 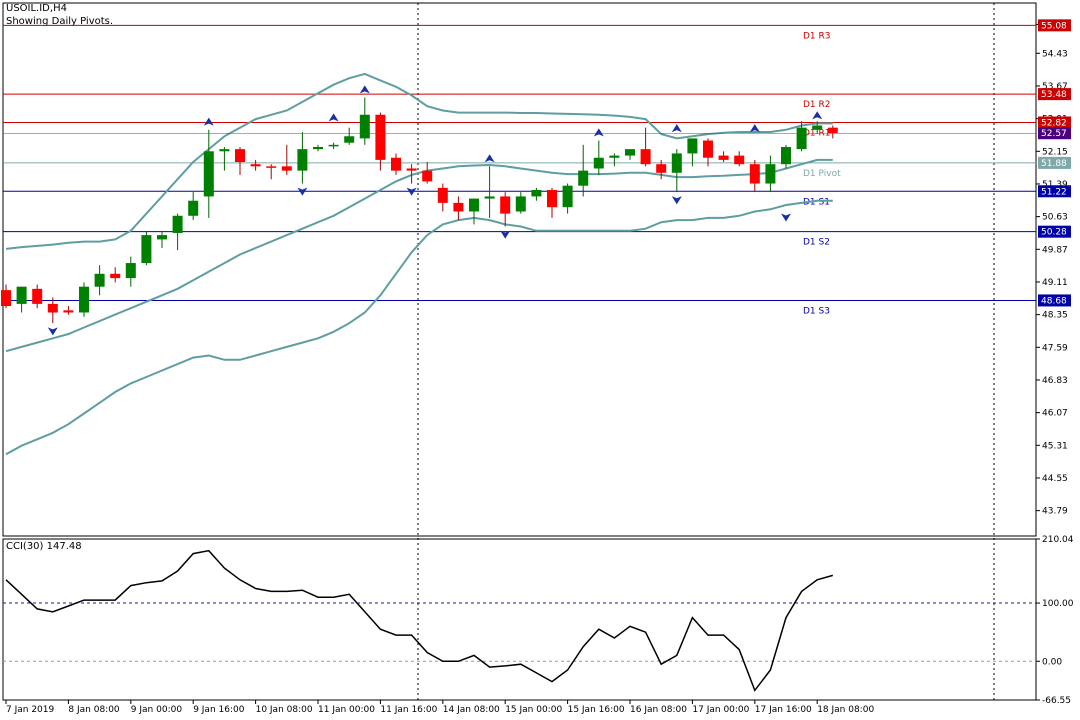 What do you see at coordinates (219, 710) in the screenshot?
I see `time-axis-label: 9 Jan 16:00` at bounding box center [219, 710].